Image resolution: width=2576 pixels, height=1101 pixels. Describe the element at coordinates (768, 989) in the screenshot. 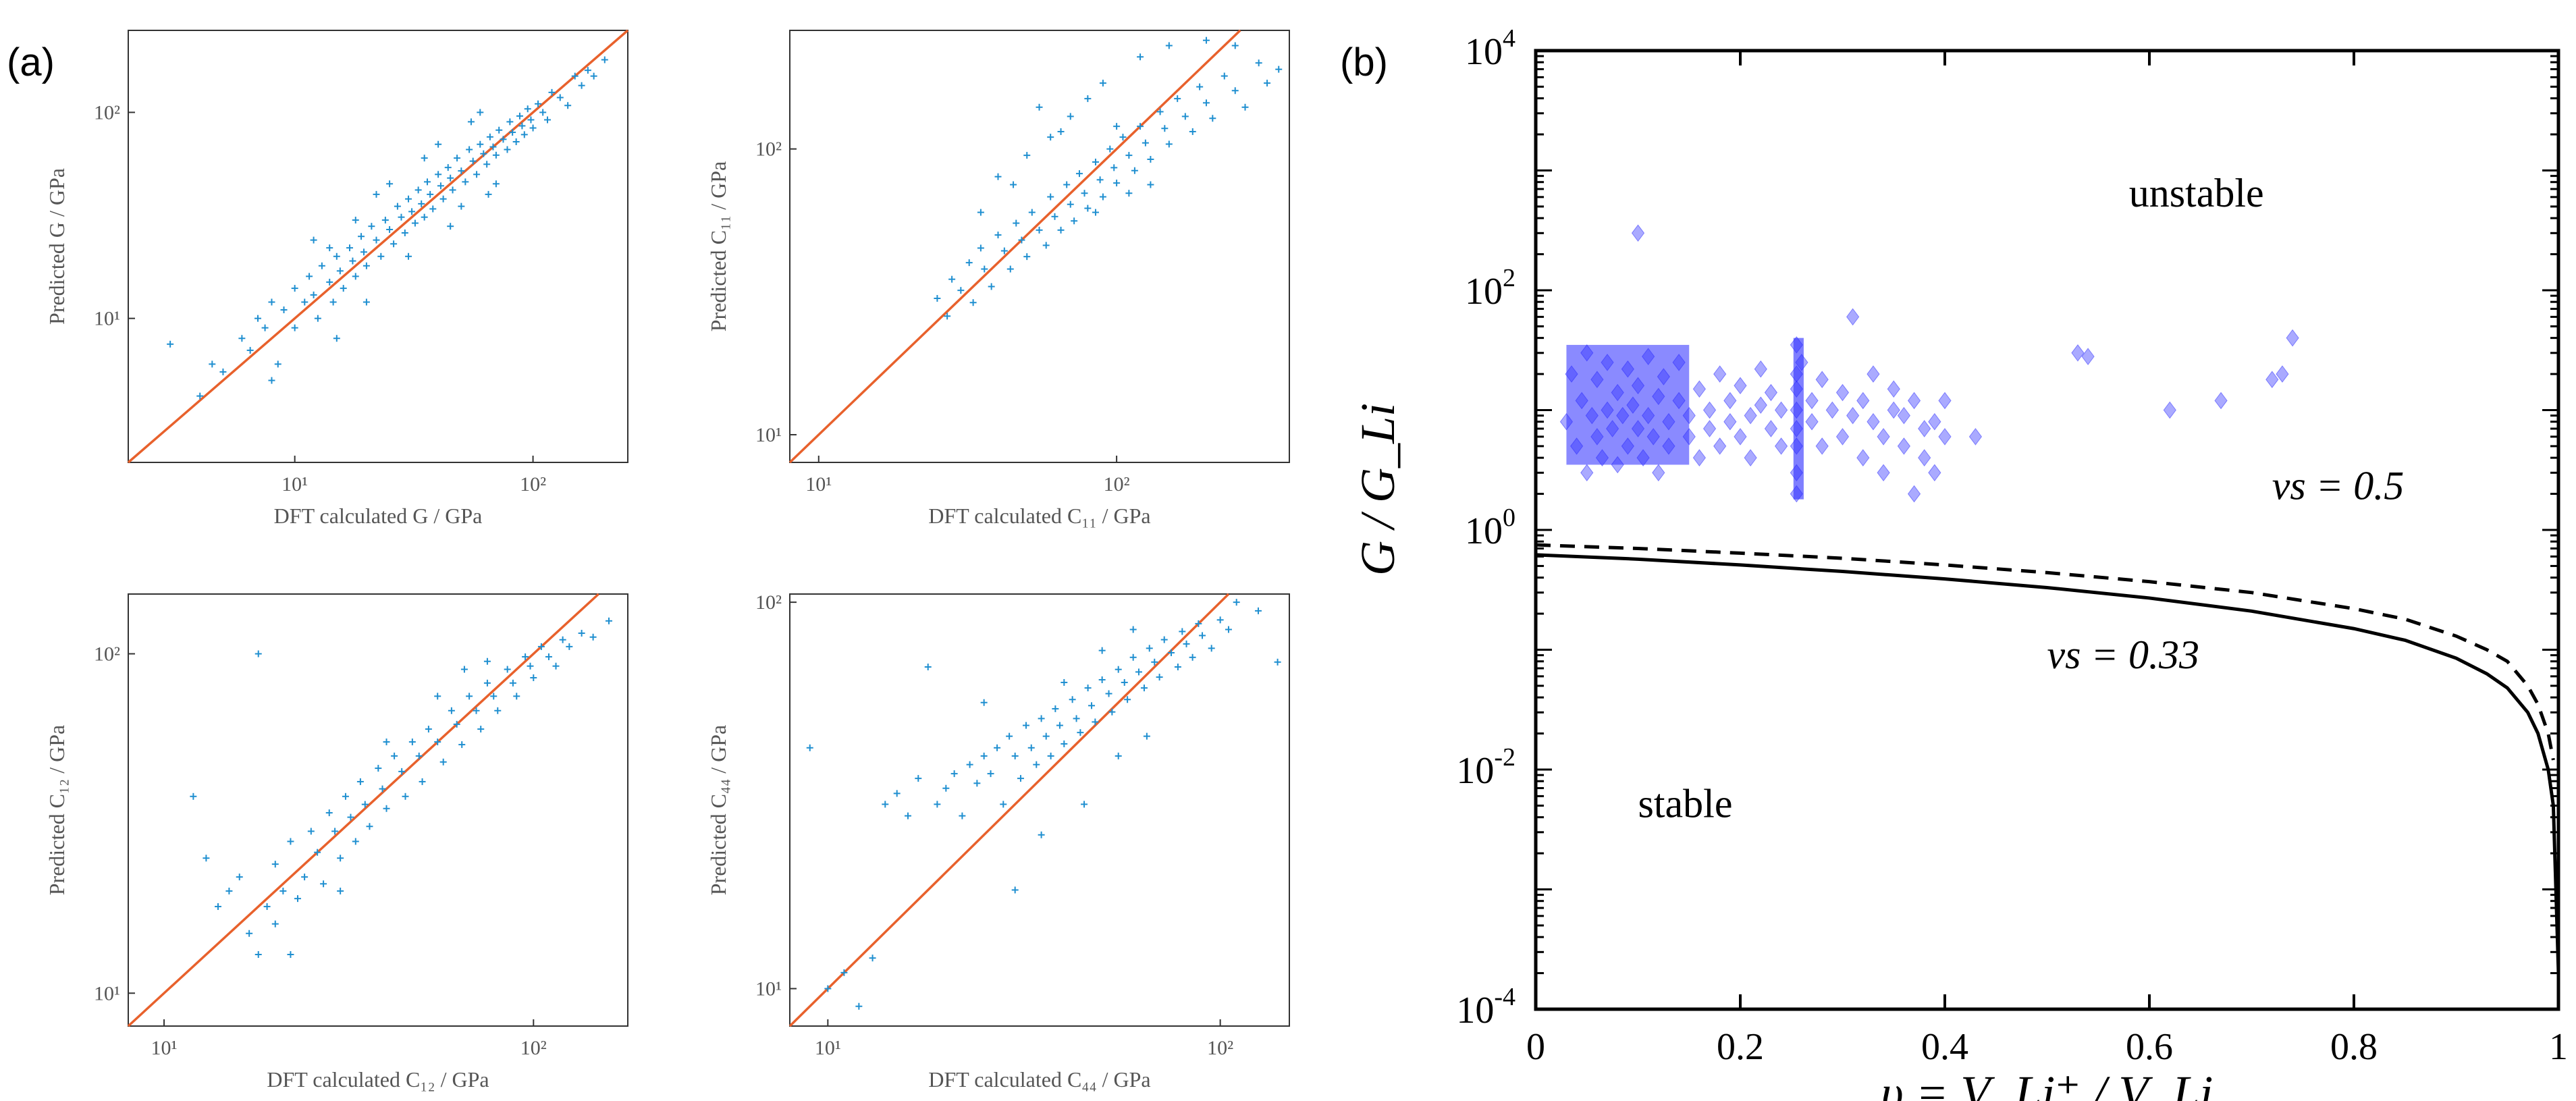

I see `y-tick-label: 10¹` at that location.